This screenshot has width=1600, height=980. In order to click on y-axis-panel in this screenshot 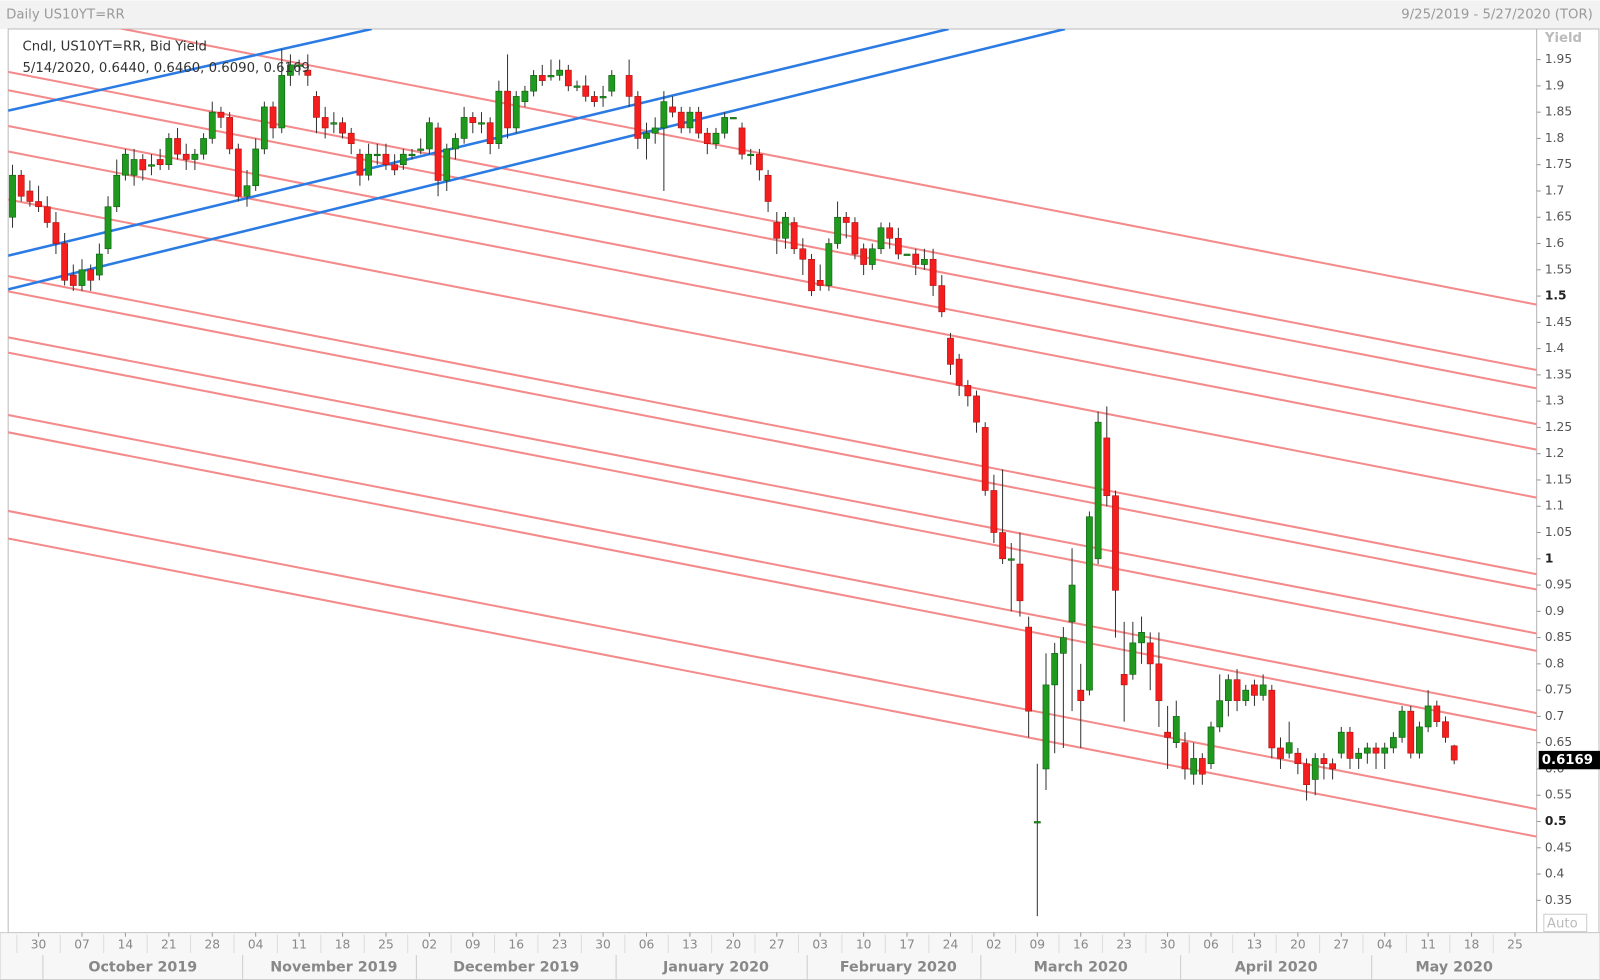, I will do `click(1568, 481)`.